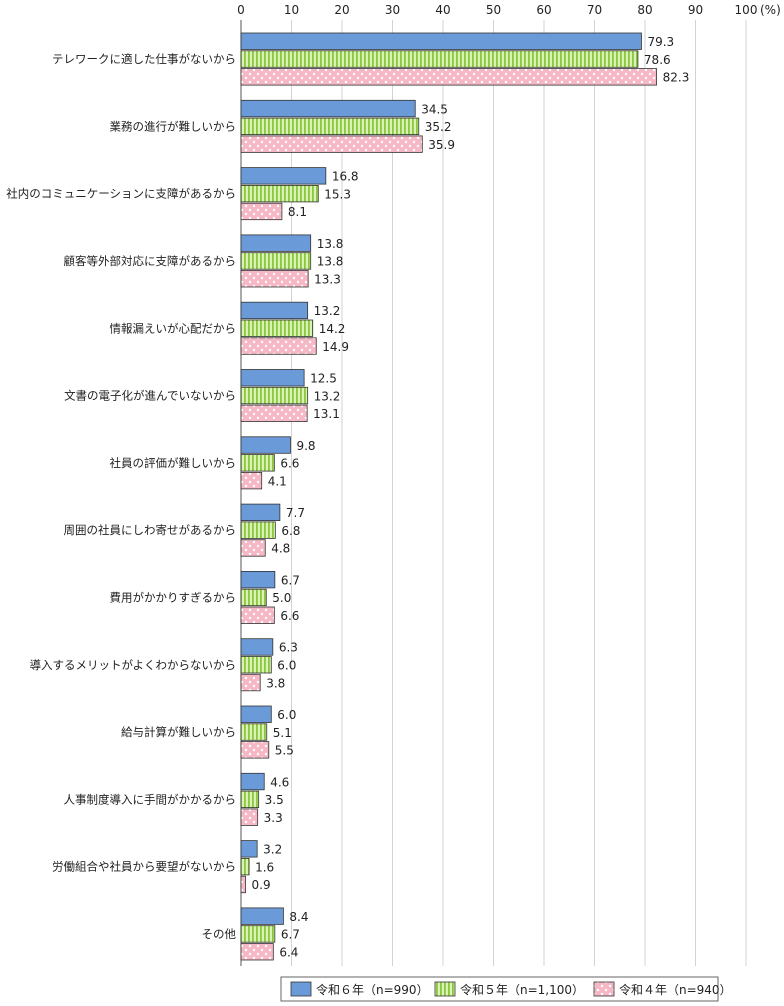  I want to click on category-label: 導入するメリットがよくわからないから, so click(133, 665).